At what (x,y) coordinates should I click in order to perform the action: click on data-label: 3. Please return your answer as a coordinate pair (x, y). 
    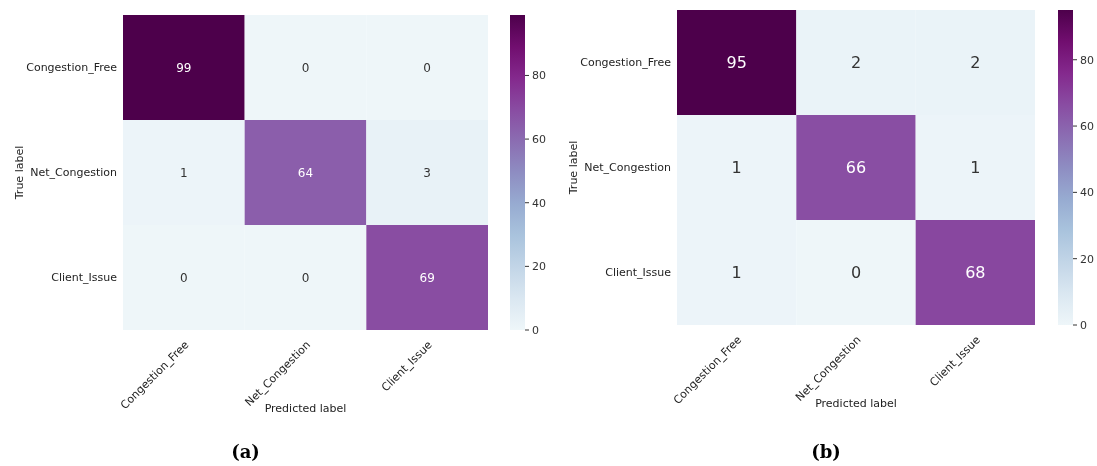
    Looking at the image, I should click on (427, 172).